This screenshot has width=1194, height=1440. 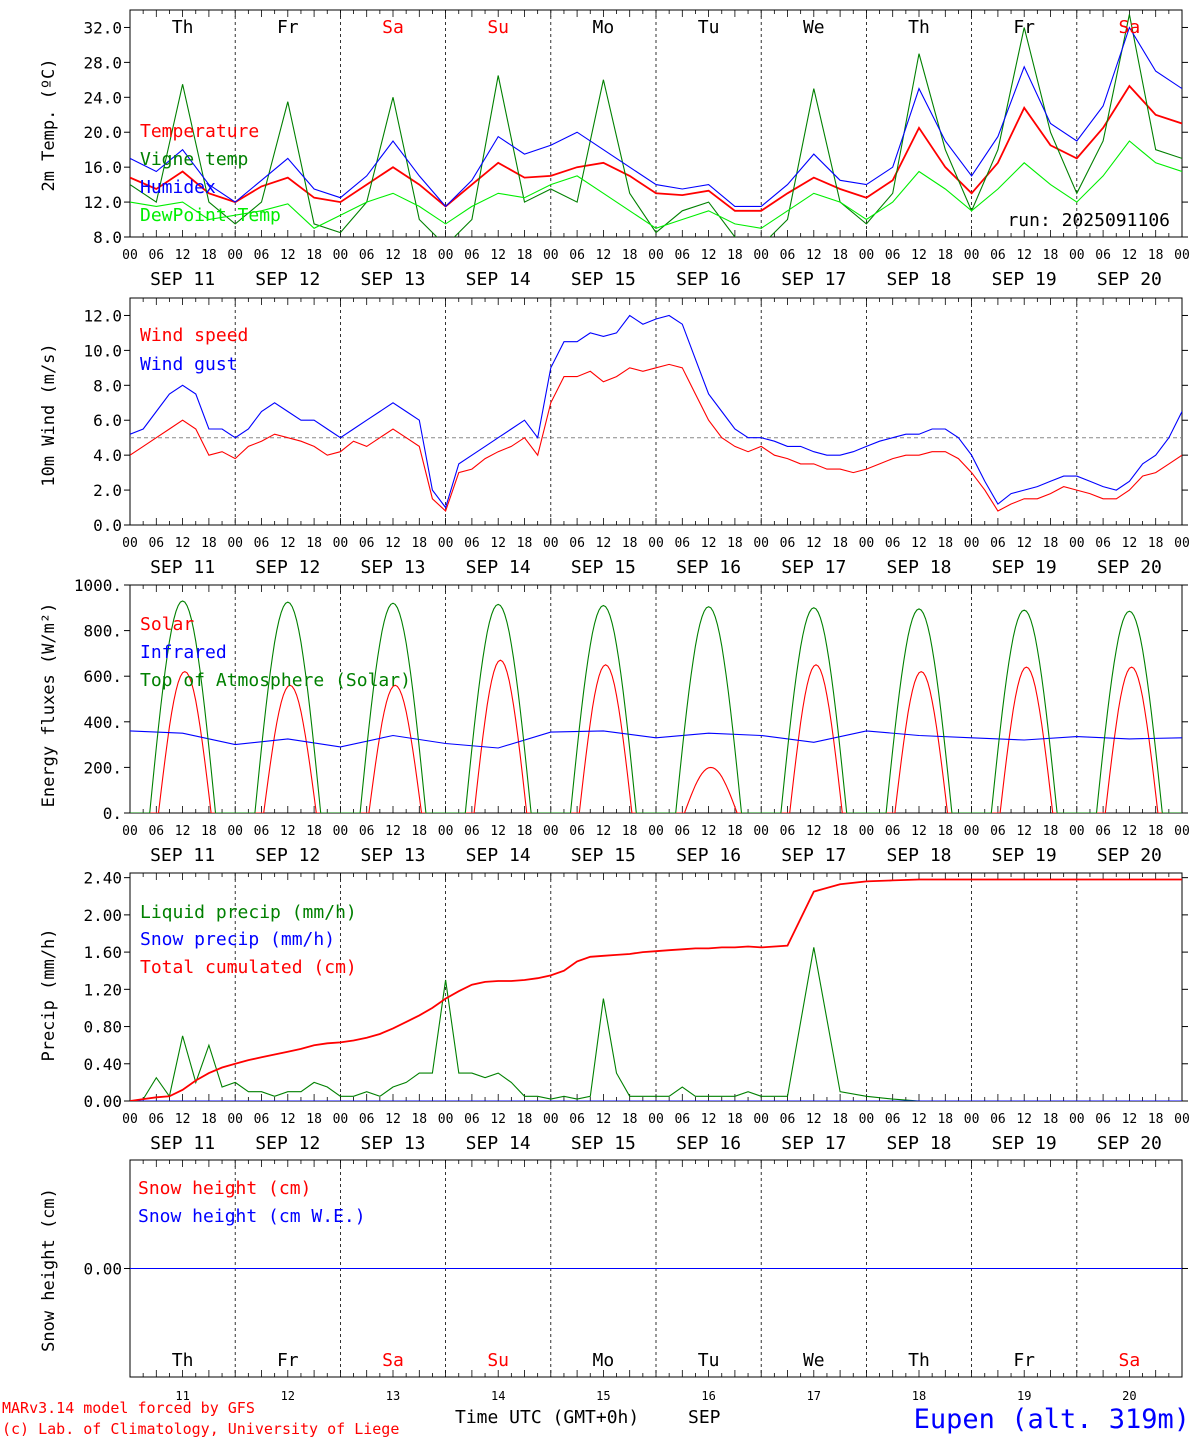 I want to click on weekday-label: Su, so click(x=498, y=1360).